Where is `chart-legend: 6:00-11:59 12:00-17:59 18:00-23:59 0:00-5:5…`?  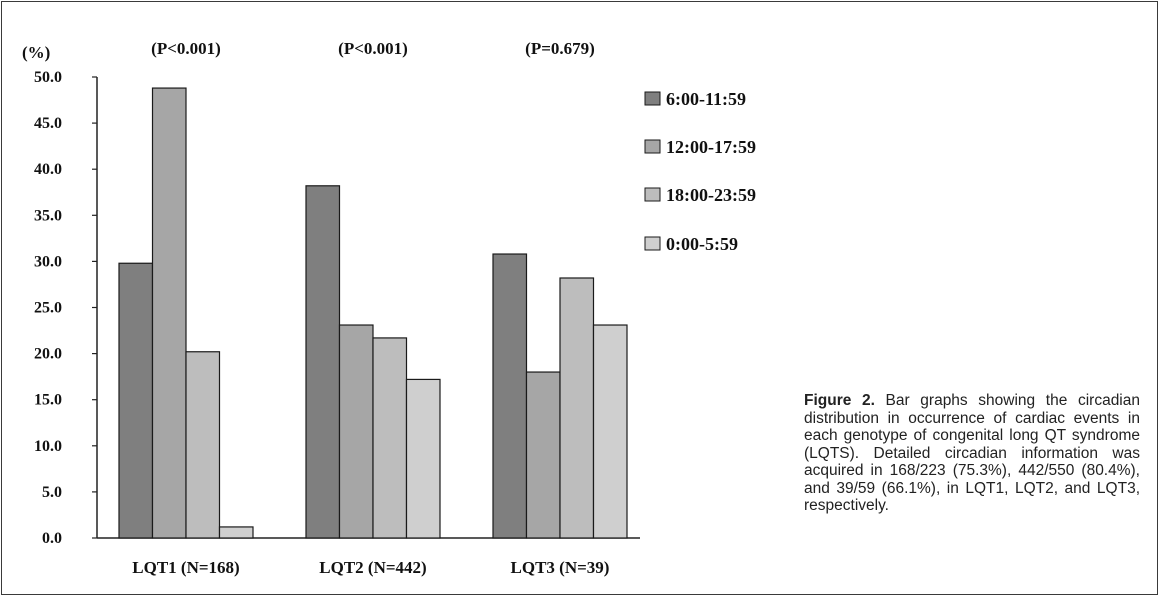 chart-legend: 6:00-11:59 12:00-17:59 18:00-23:59 0:00-5:5… is located at coordinates (700, 171).